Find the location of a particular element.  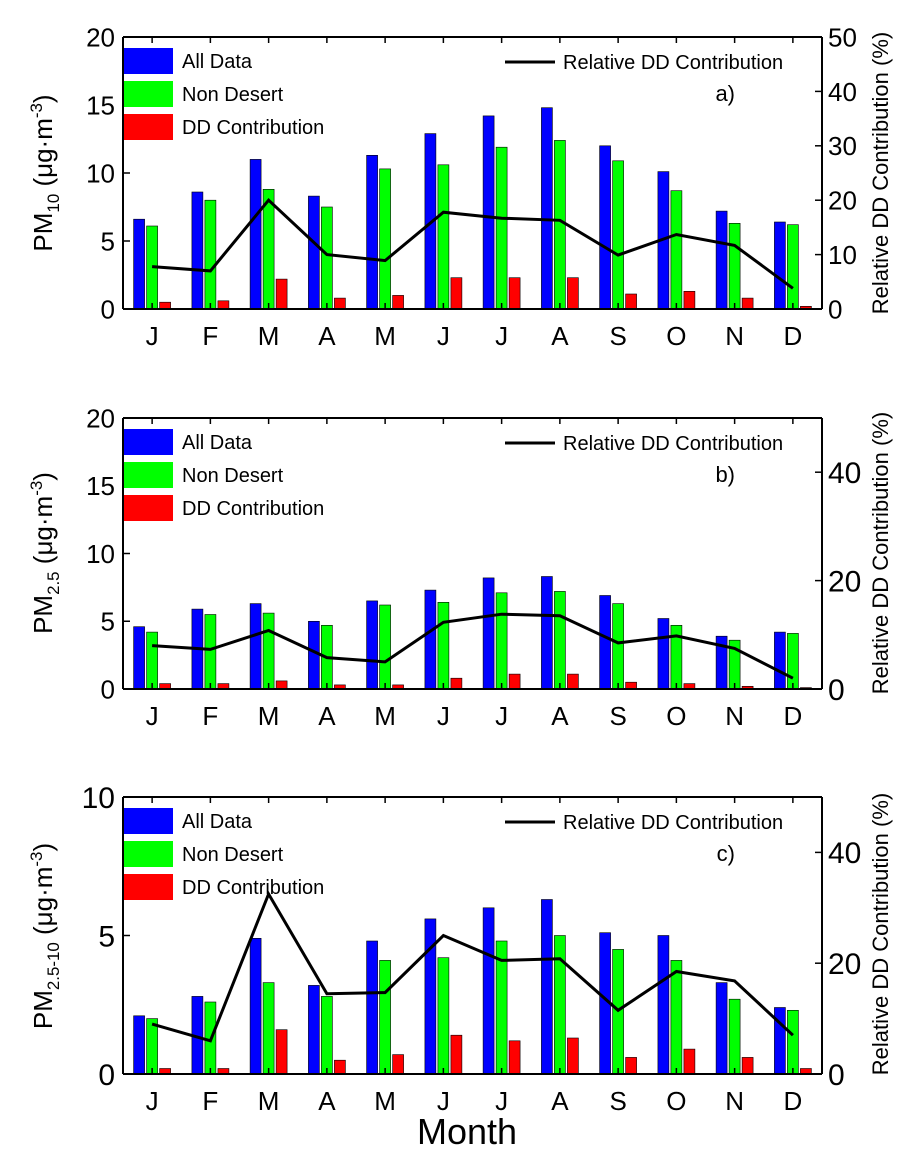

y-axis-label: PM2.5 (μg·m-3) is located at coordinates (45, 553).